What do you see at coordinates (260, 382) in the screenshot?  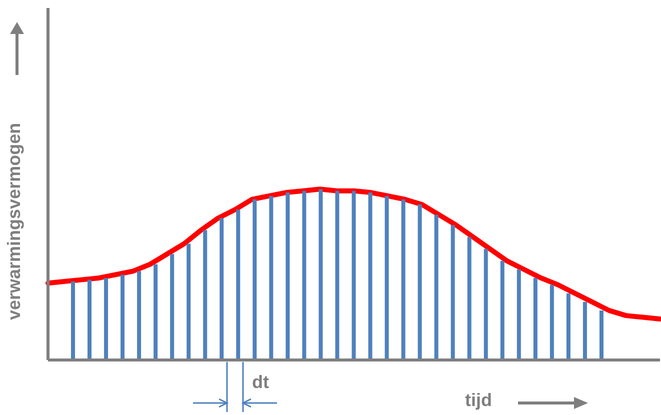 I see `text: dt` at bounding box center [260, 382].